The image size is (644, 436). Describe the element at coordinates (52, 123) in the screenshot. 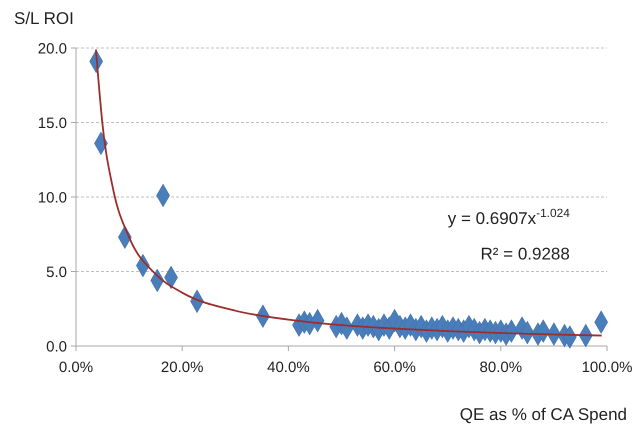

I see `y-tick-label: 15.0` at that location.